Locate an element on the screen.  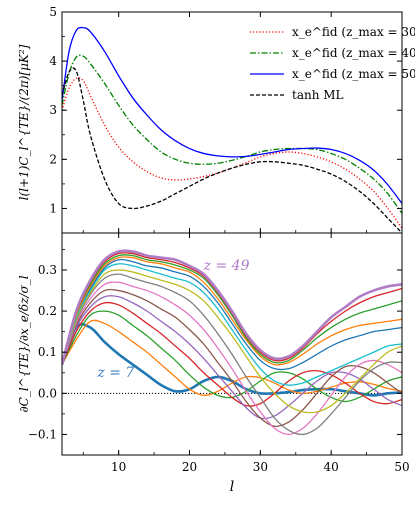
legend-label: x_e^fid (z_max = 40) is located at coordinates (353, 53).